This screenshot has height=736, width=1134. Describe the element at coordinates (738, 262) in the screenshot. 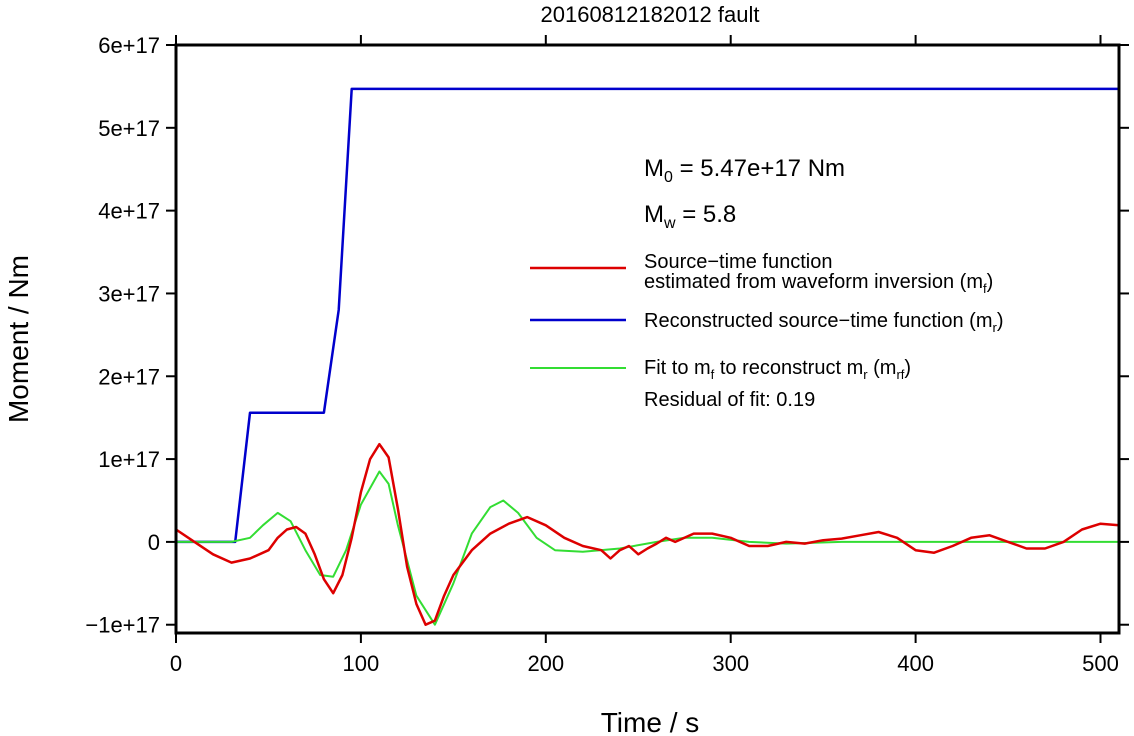

I see `legend-label-mf-line1: Source−time function` at that location.